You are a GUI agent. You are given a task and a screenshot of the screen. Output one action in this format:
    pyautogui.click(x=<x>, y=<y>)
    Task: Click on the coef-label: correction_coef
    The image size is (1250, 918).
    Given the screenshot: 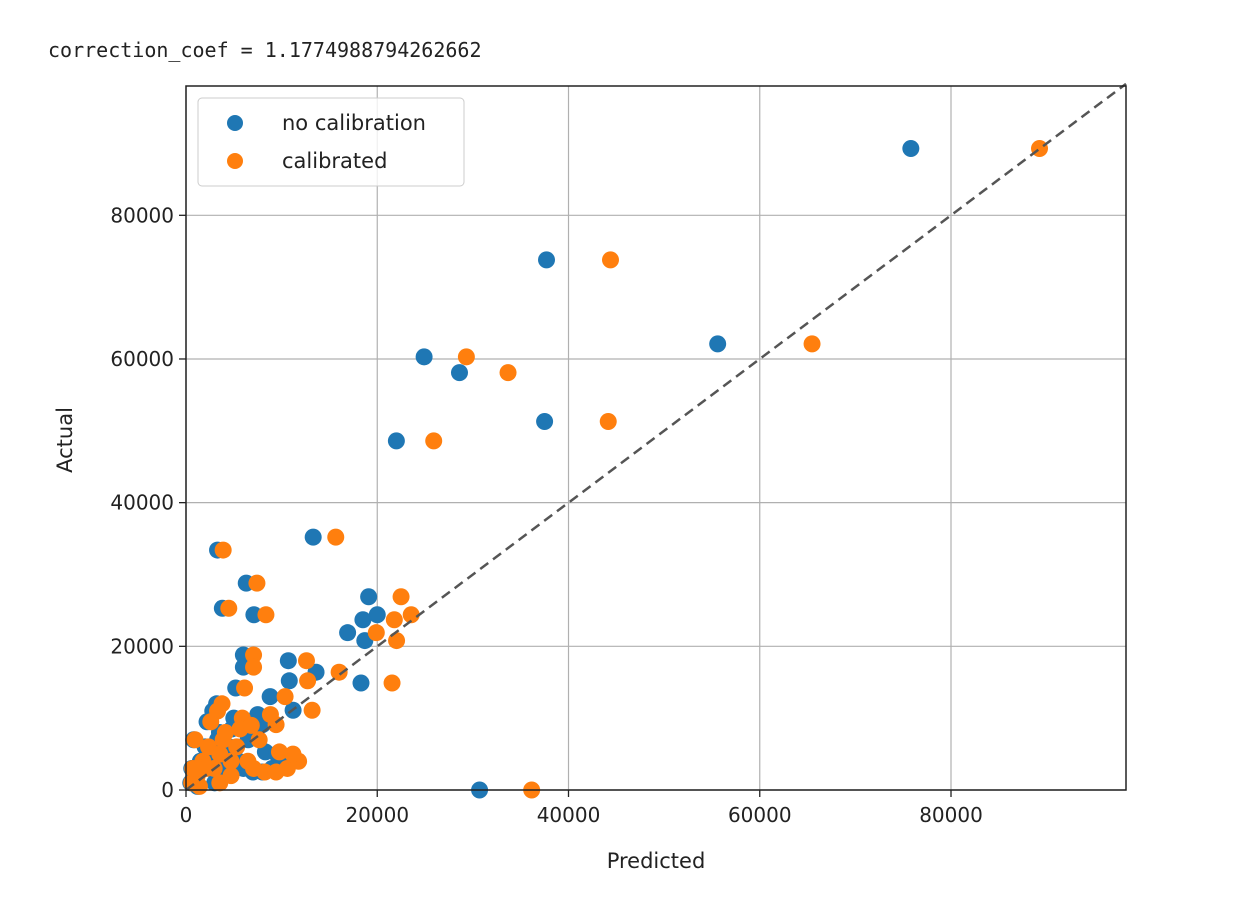 What is the action you would take?
    pyautogui.click(x=138, y=50)
    